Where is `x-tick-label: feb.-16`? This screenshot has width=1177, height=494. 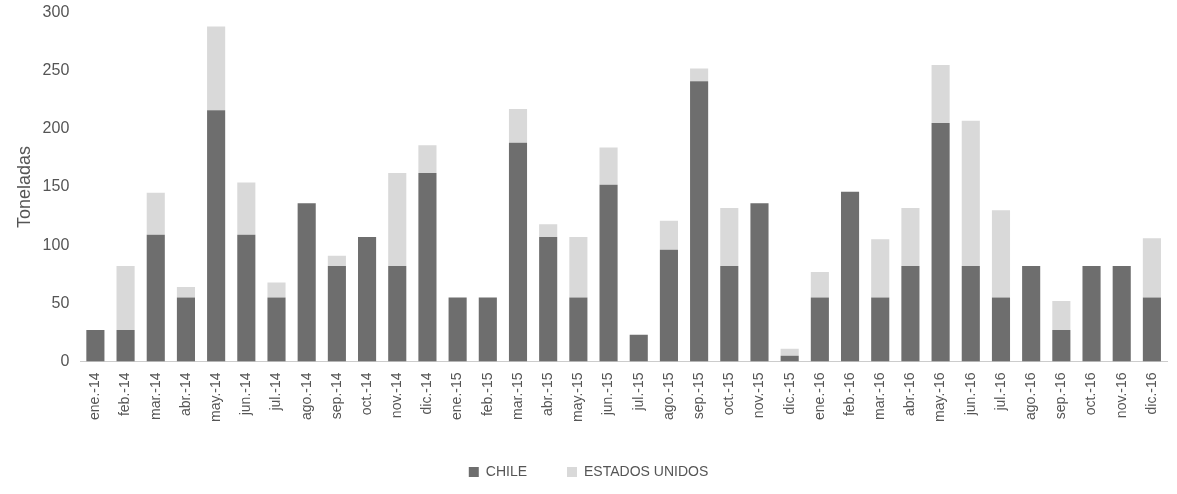 x-tick-label: feb.-16 is located at coordinates (848, 394).